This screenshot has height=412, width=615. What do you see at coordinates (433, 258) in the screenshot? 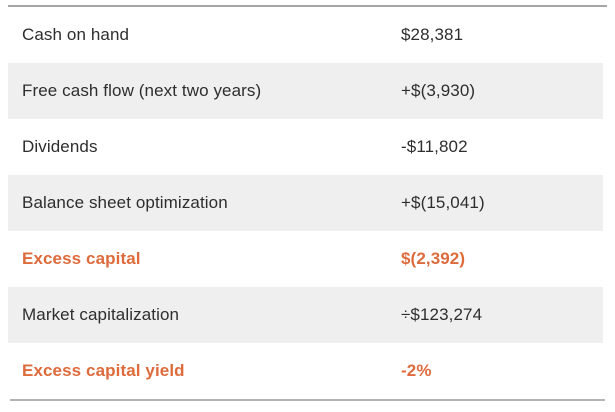
I see `row-value: $(2,392)` at bounding box center [433, 258].